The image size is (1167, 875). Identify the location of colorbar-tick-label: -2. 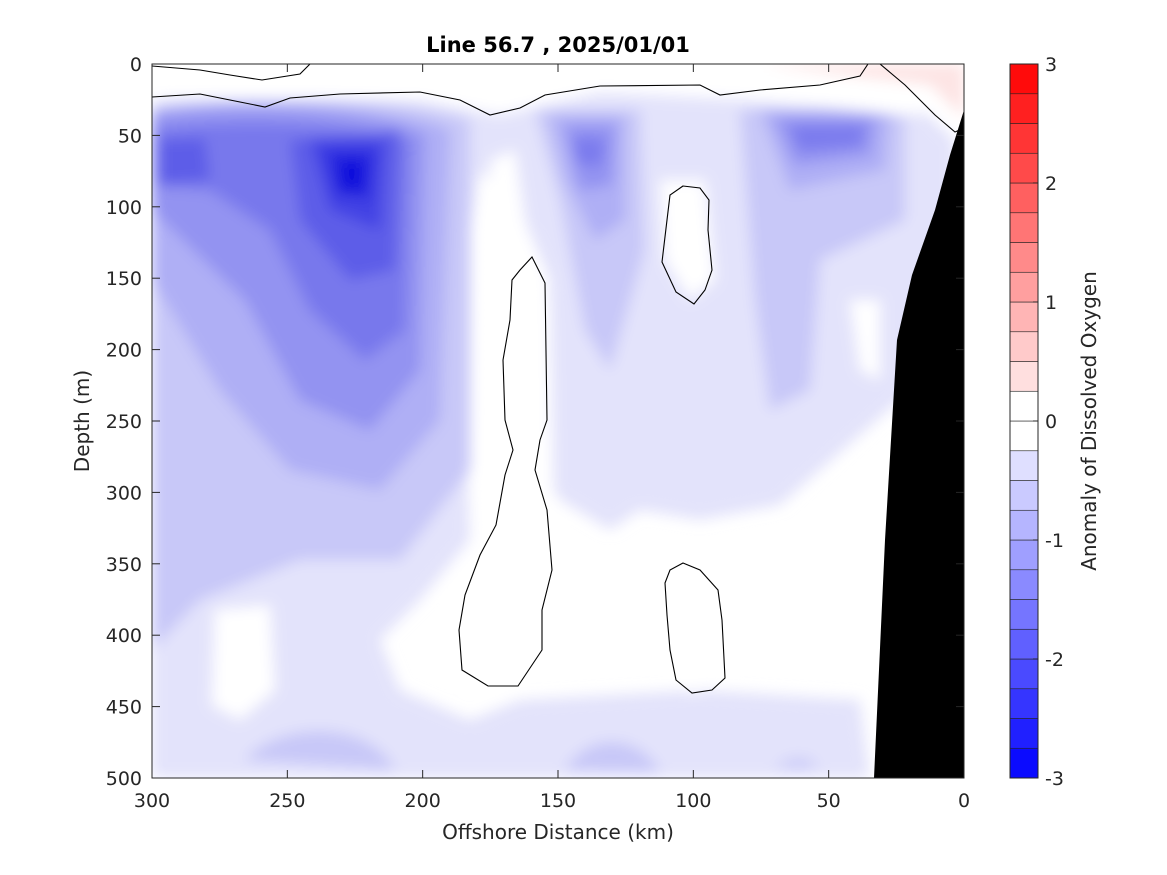
(1054, 660).